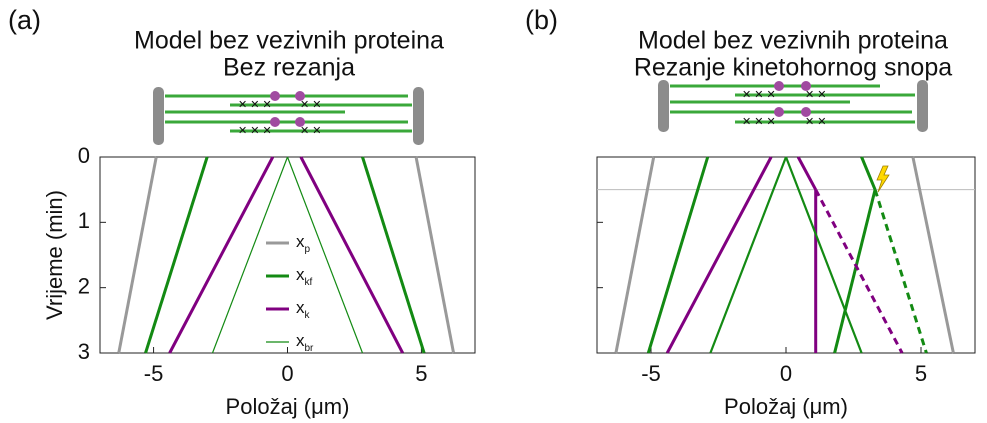 This screenshot has height=423, width=987. What do you see at coordinates (308, 249) in the screenshot?
I see `legend-subscript: p` at bounding box center [308, 249].